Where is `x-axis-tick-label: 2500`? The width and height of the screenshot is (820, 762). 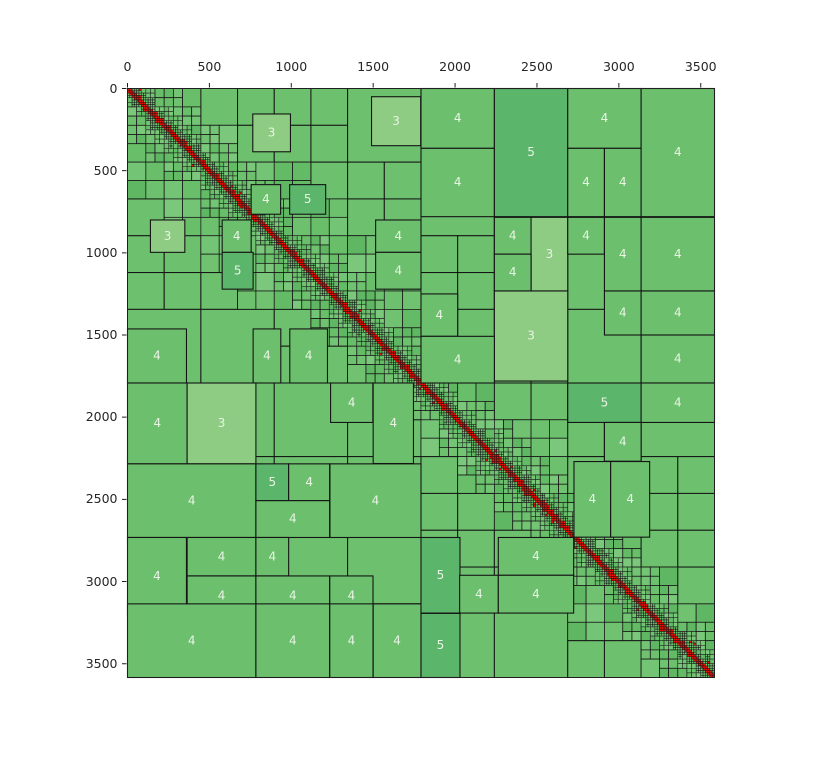
x-axis-tick-label: 2500 is located at coordinates (537, 66).